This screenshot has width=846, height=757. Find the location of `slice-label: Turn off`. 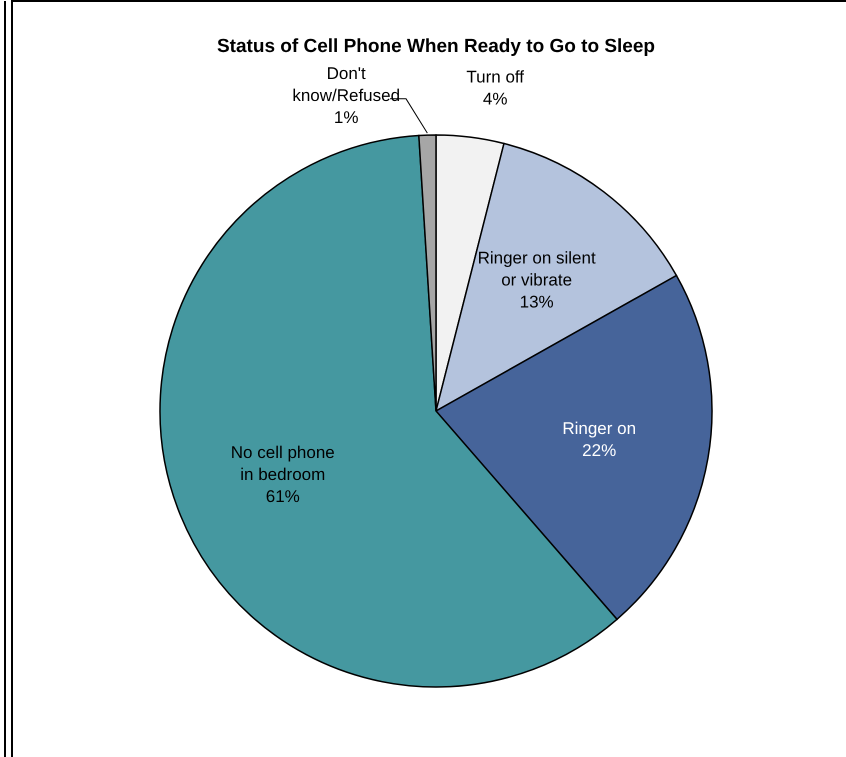

slice-label: Turn off is located at coordinates (495, 76).